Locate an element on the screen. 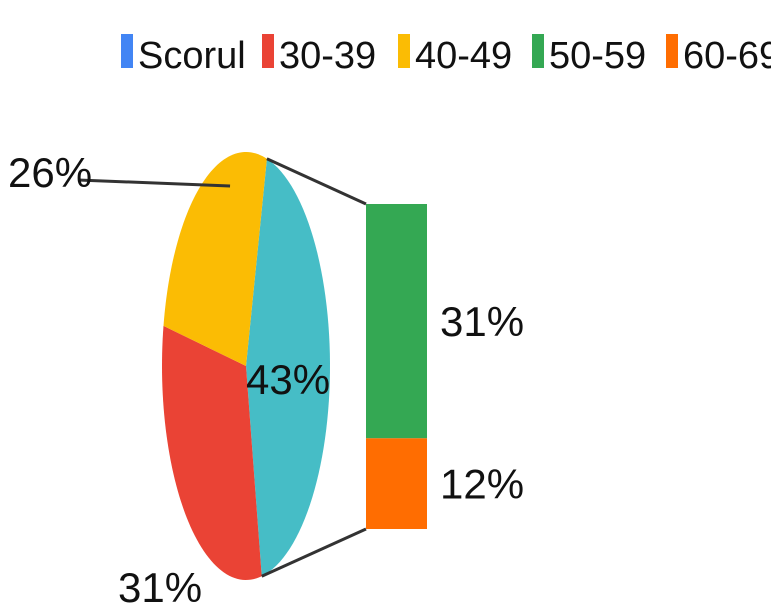  data-label-40-49: 26% is located at coordinates (50, 172).